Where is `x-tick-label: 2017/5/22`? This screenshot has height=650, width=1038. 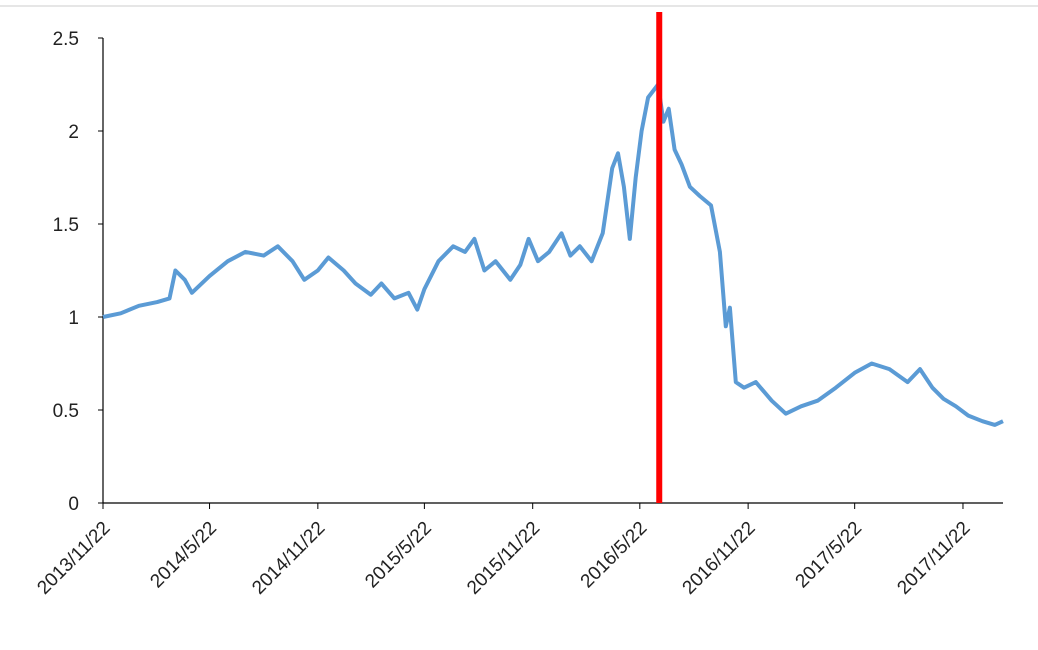
x-tick-label: 2017/5/22 is located at coordinates (829, 555).